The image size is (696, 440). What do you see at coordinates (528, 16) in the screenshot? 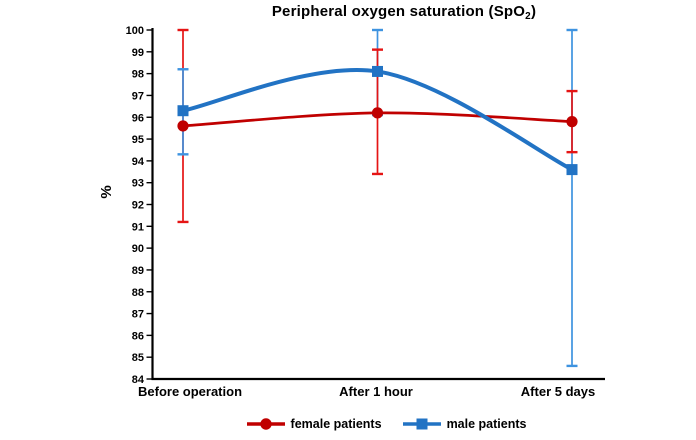
I see `chart-title-subscript: 2` at bounding box center [528, 16].